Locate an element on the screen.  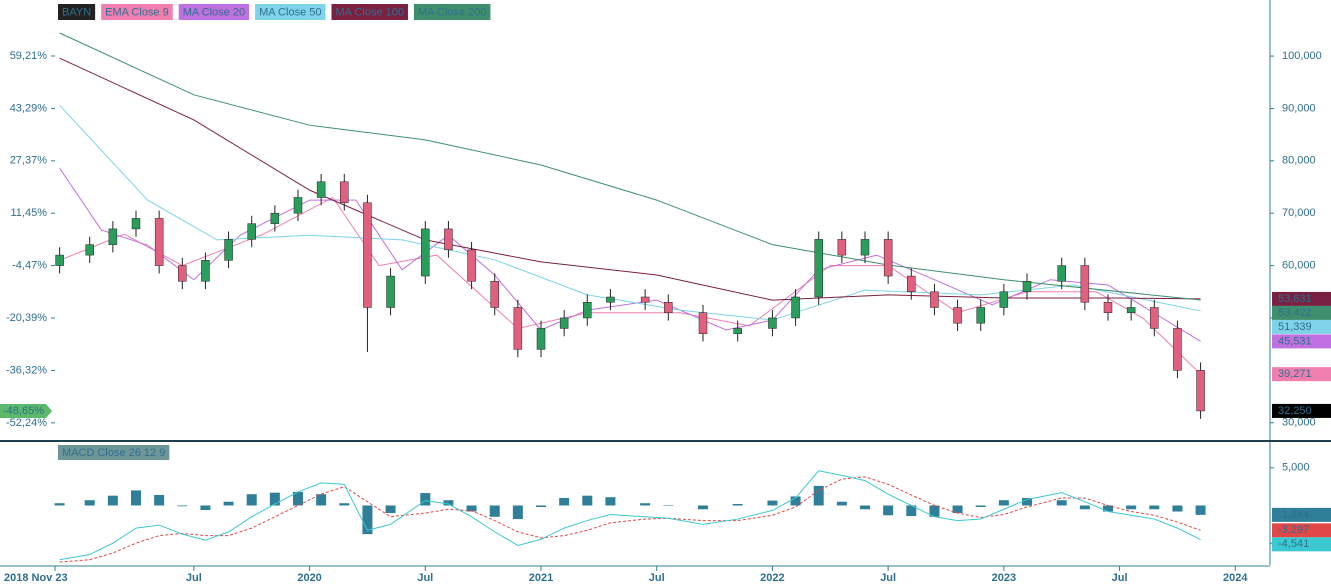
value-badge-label: -4,541 is located at coordinates (1293, 544).